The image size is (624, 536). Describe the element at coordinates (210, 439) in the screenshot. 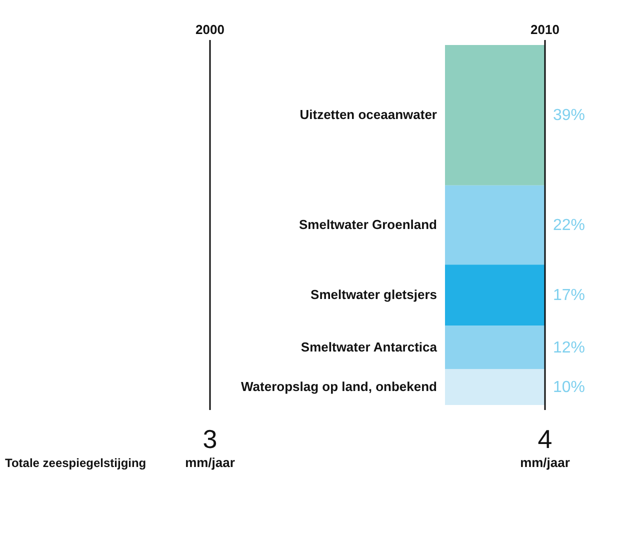

I see `text: 3` at that location.